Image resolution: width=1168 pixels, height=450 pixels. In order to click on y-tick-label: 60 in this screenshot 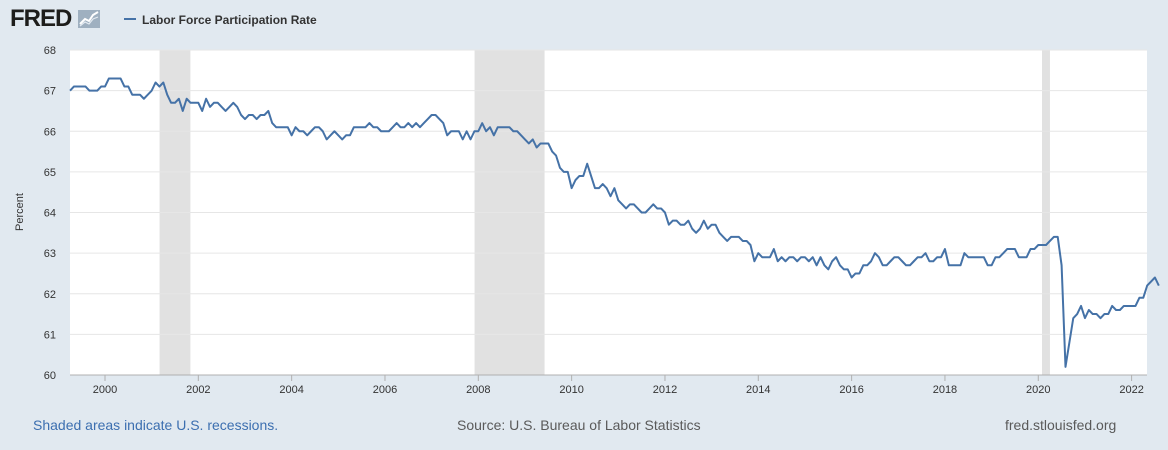, I will do `click(50, 376)`.